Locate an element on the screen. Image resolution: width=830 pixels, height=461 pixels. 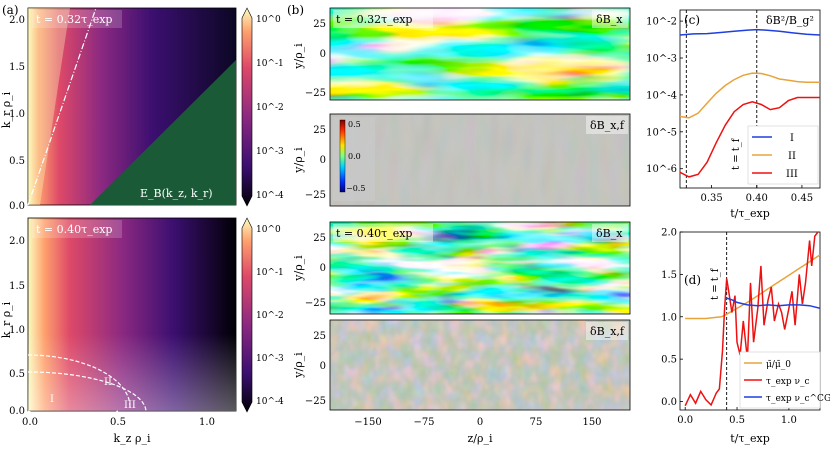
panel-d-ytick-label: 2.0 is located at coordinates (669, 233).